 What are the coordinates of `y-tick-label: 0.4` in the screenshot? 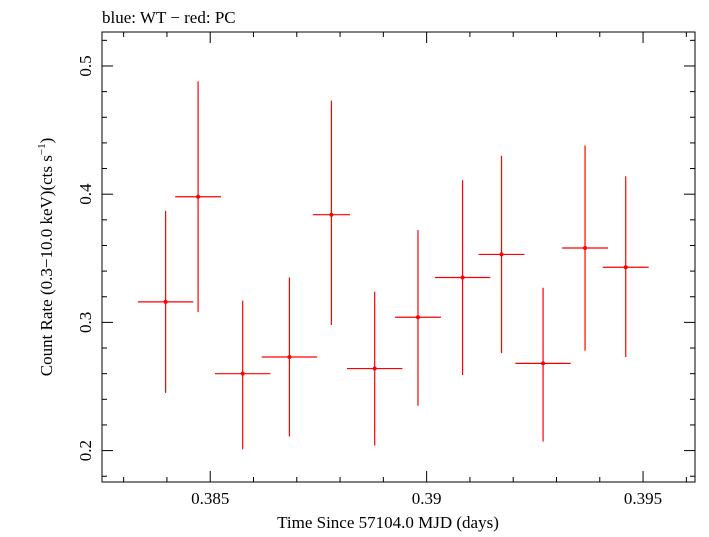 It's located at (85, 194).